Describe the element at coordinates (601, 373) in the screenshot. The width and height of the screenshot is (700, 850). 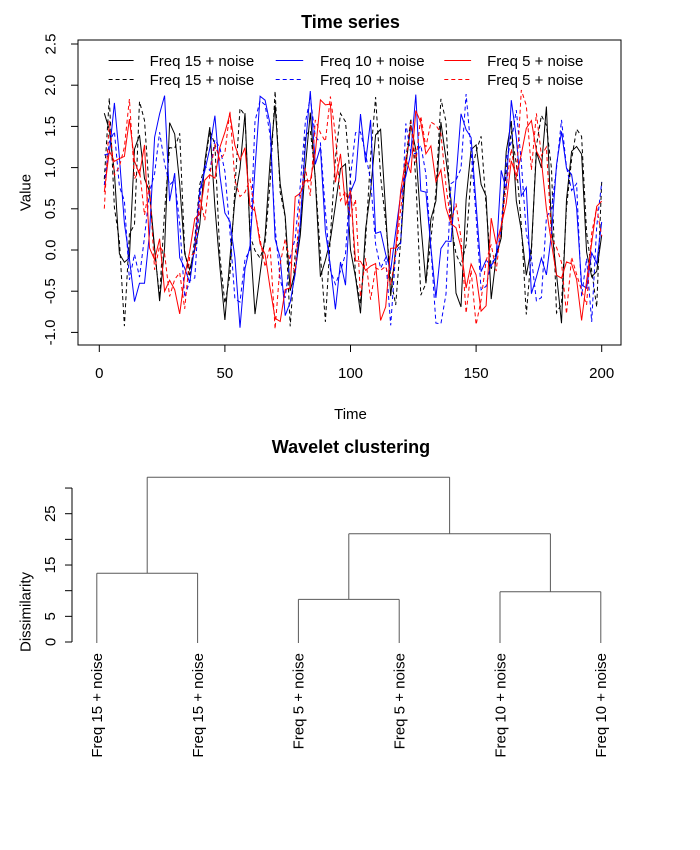
I see `x-axis-tick-label: 200` at that location.